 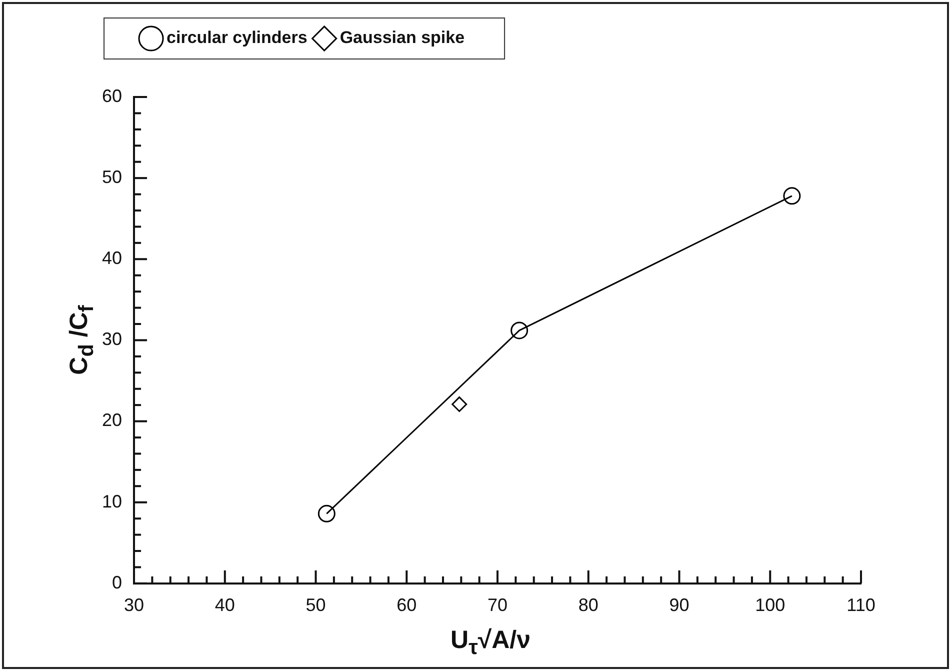 I want to click on x-tick-label: 50, so click(x=316, y=605).